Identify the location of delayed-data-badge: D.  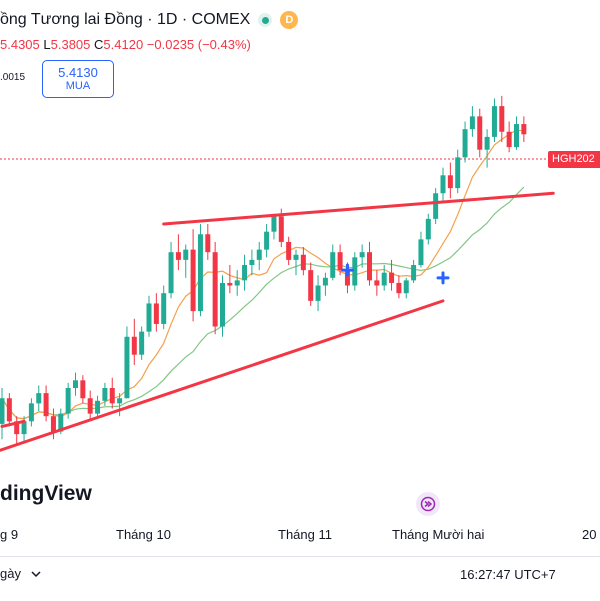
(289, 20).